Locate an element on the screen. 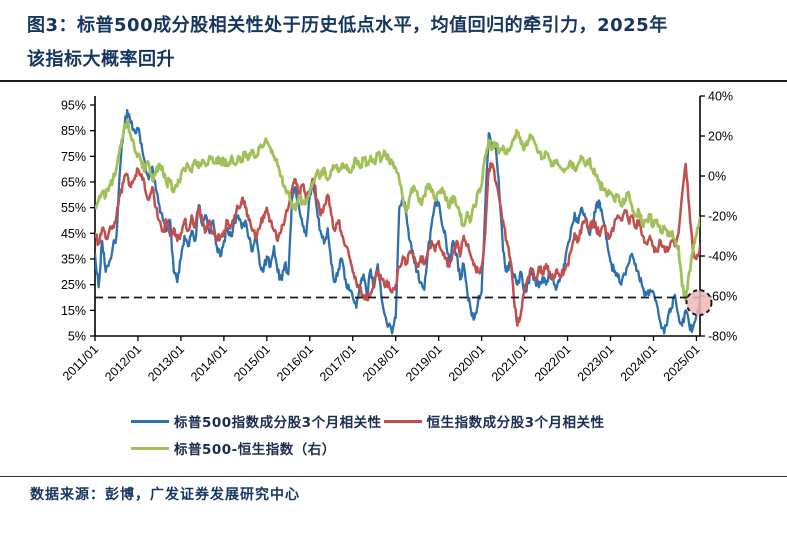 The image size is (787, 535). svg-text: -20% is located at coordinates (722, 217).